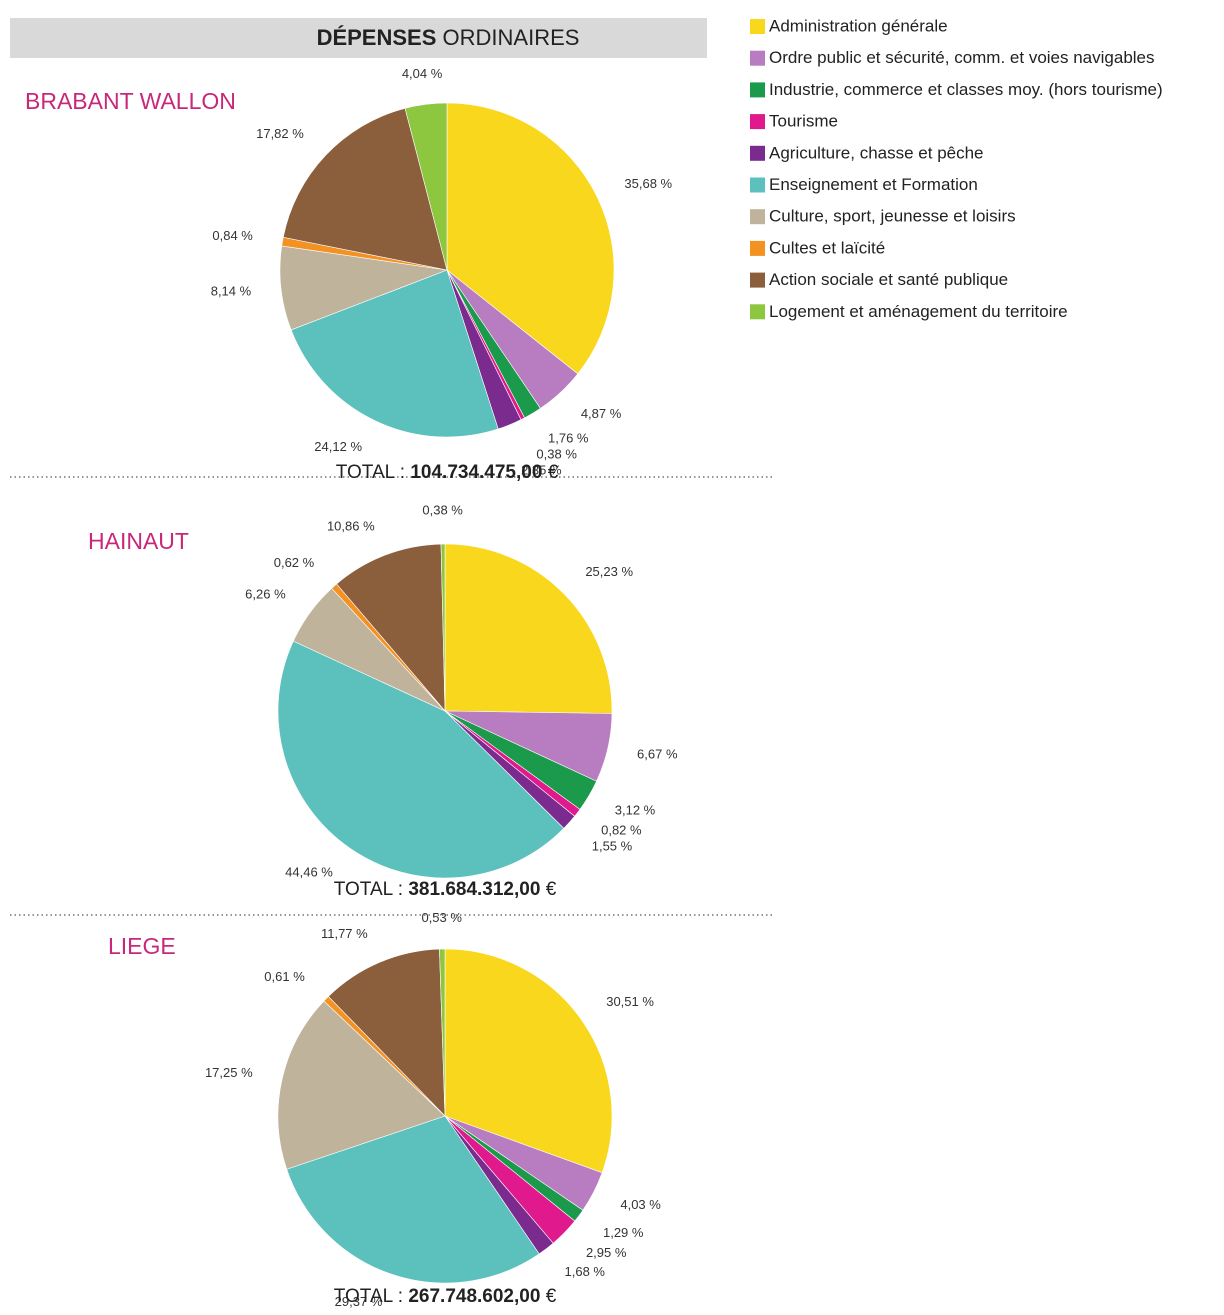 The width and height of the screenshot is (1224, 1315). What do you see at coordinates (359, 1301) in the screenshot?
I see `value-label: 29,37 %` at bounding box center [359, 1301].